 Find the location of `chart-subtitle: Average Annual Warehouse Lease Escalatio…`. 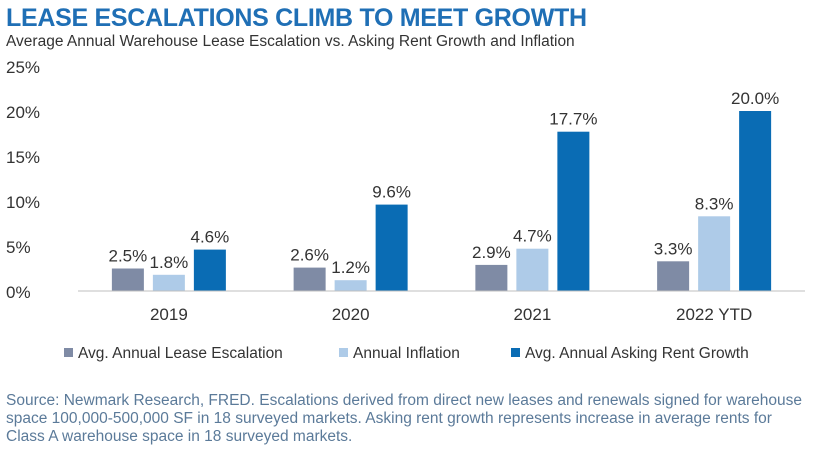

chart-subtitle: Average Annual Warehouse Lease Escalatio… is located at coordinates (290, 41).